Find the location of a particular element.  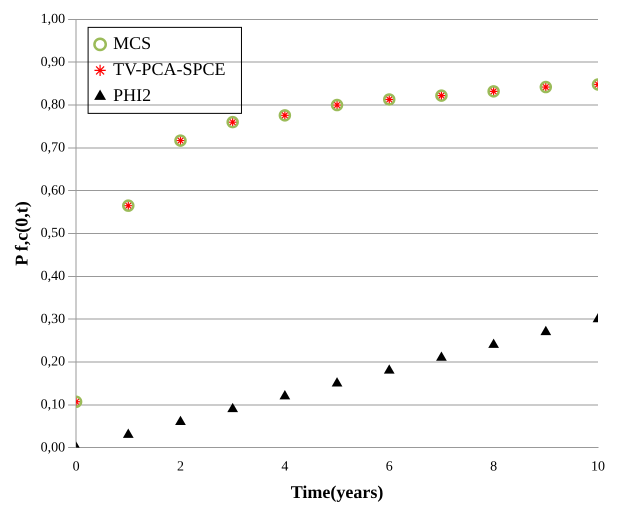

y-tick-label: 0,30 is located at coordinates (53, 319).